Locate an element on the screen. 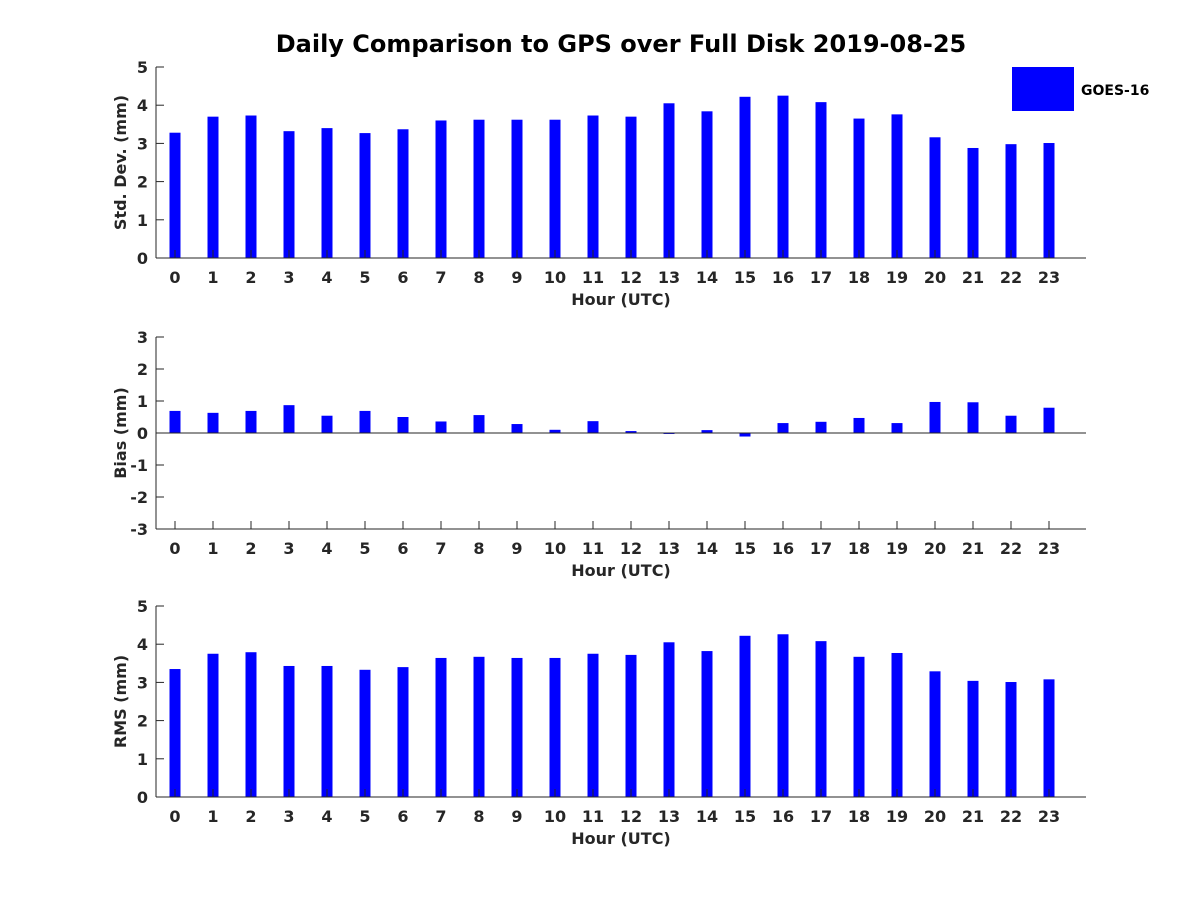  x-tick-label: 4 is located at coordinates (326, 548).